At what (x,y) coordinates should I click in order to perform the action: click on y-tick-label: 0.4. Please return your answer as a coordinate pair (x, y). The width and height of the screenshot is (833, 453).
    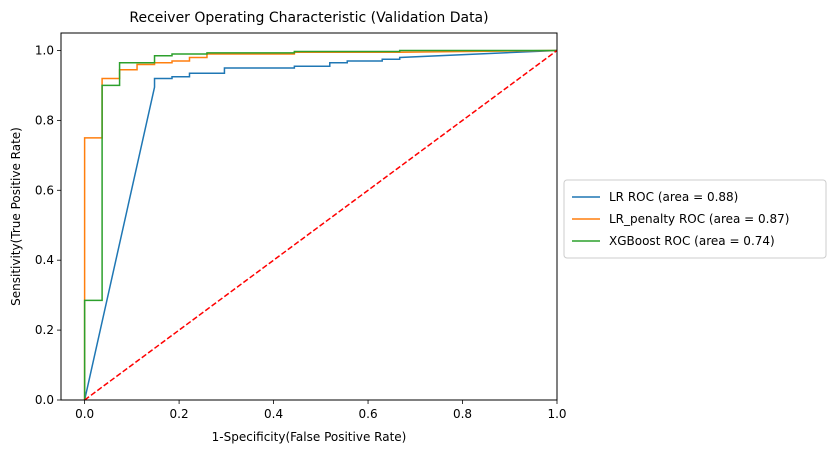
    Looking at the image, I should click on (44, 260).